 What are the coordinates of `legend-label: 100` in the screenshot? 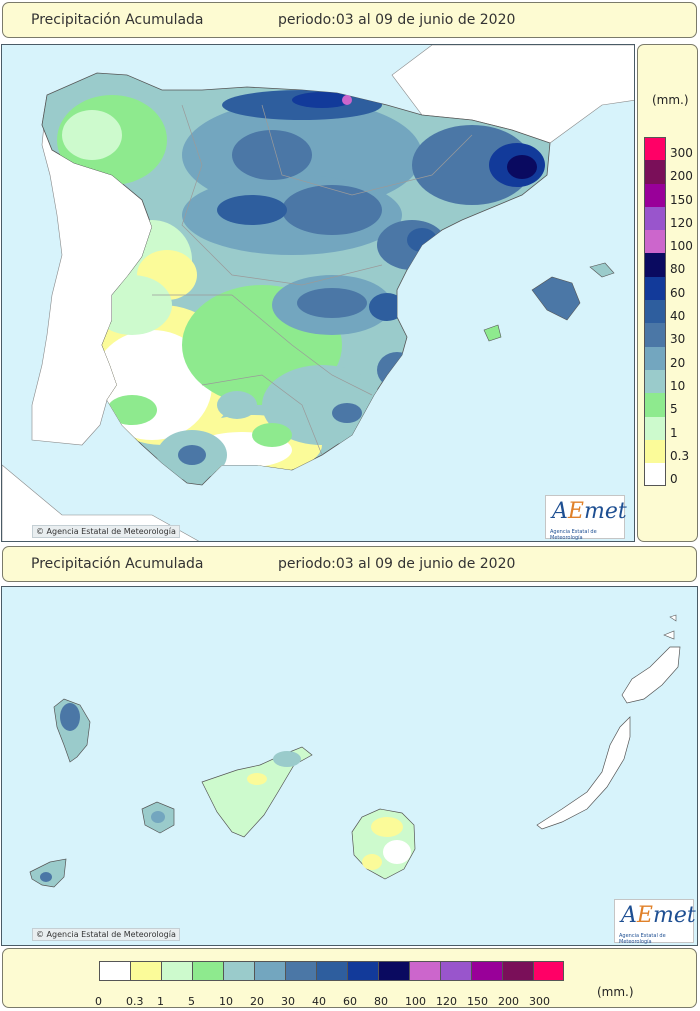 It's located at (681, 246).